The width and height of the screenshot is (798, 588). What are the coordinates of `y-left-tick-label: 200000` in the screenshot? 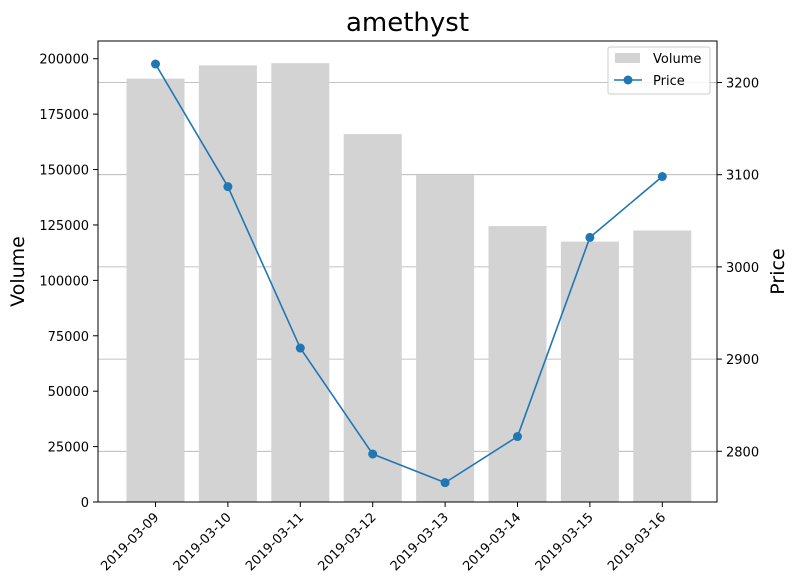 It's located at (64, 60).